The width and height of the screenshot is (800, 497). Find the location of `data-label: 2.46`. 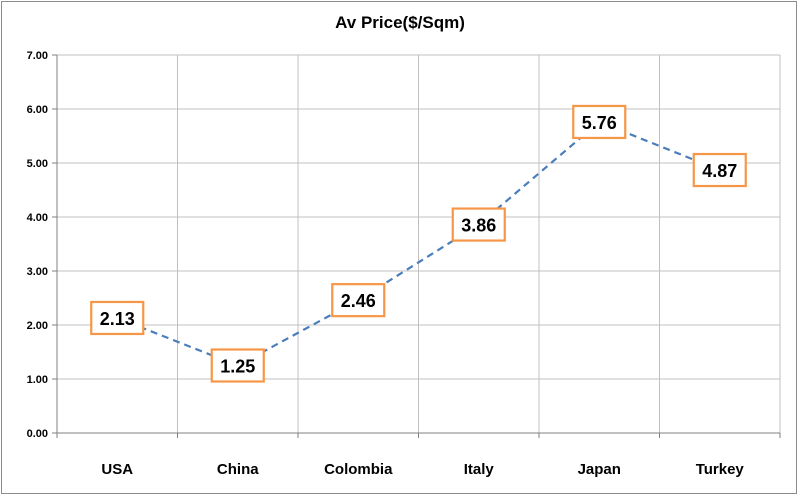

data-label: 2.46 is located at coordinates (358, 300).